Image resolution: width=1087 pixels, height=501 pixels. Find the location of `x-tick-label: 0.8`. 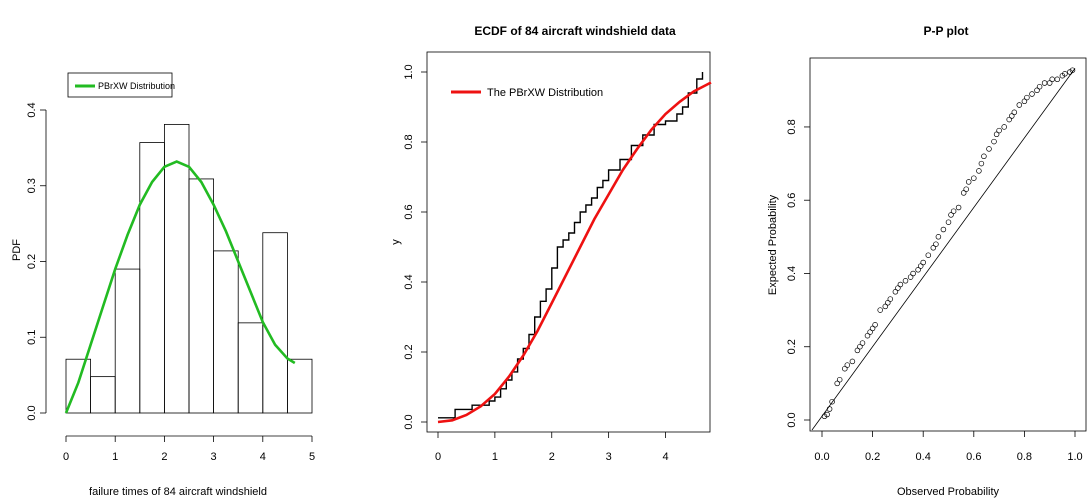

x-tick-label: 0.8 is located at coordinates (1024, 457).